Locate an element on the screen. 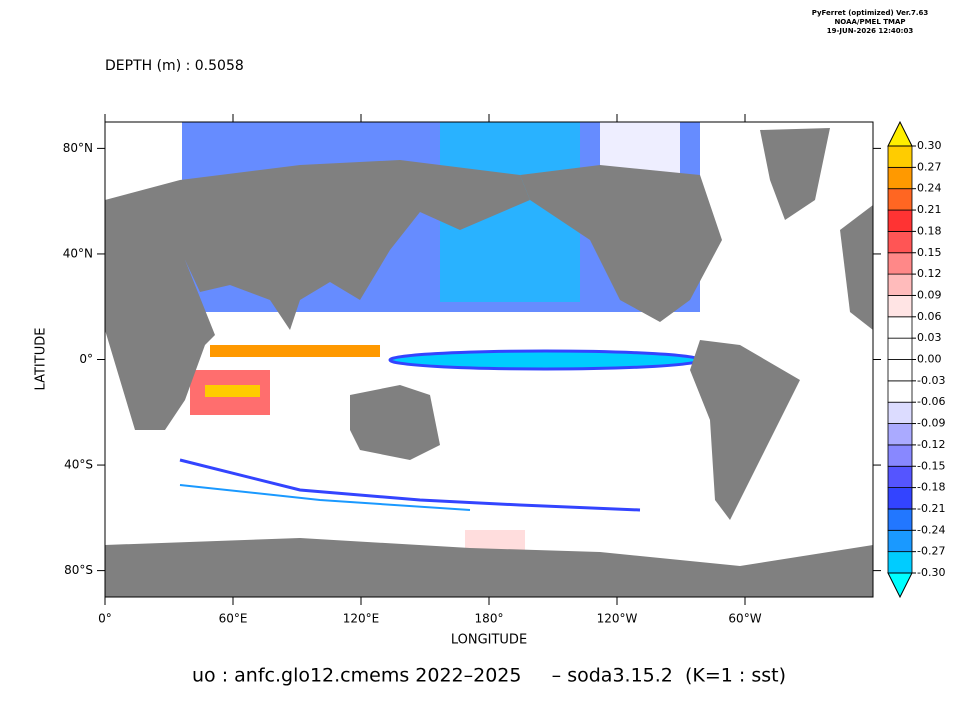  x-tick-label: 180° is located at coordinates (489, 619).